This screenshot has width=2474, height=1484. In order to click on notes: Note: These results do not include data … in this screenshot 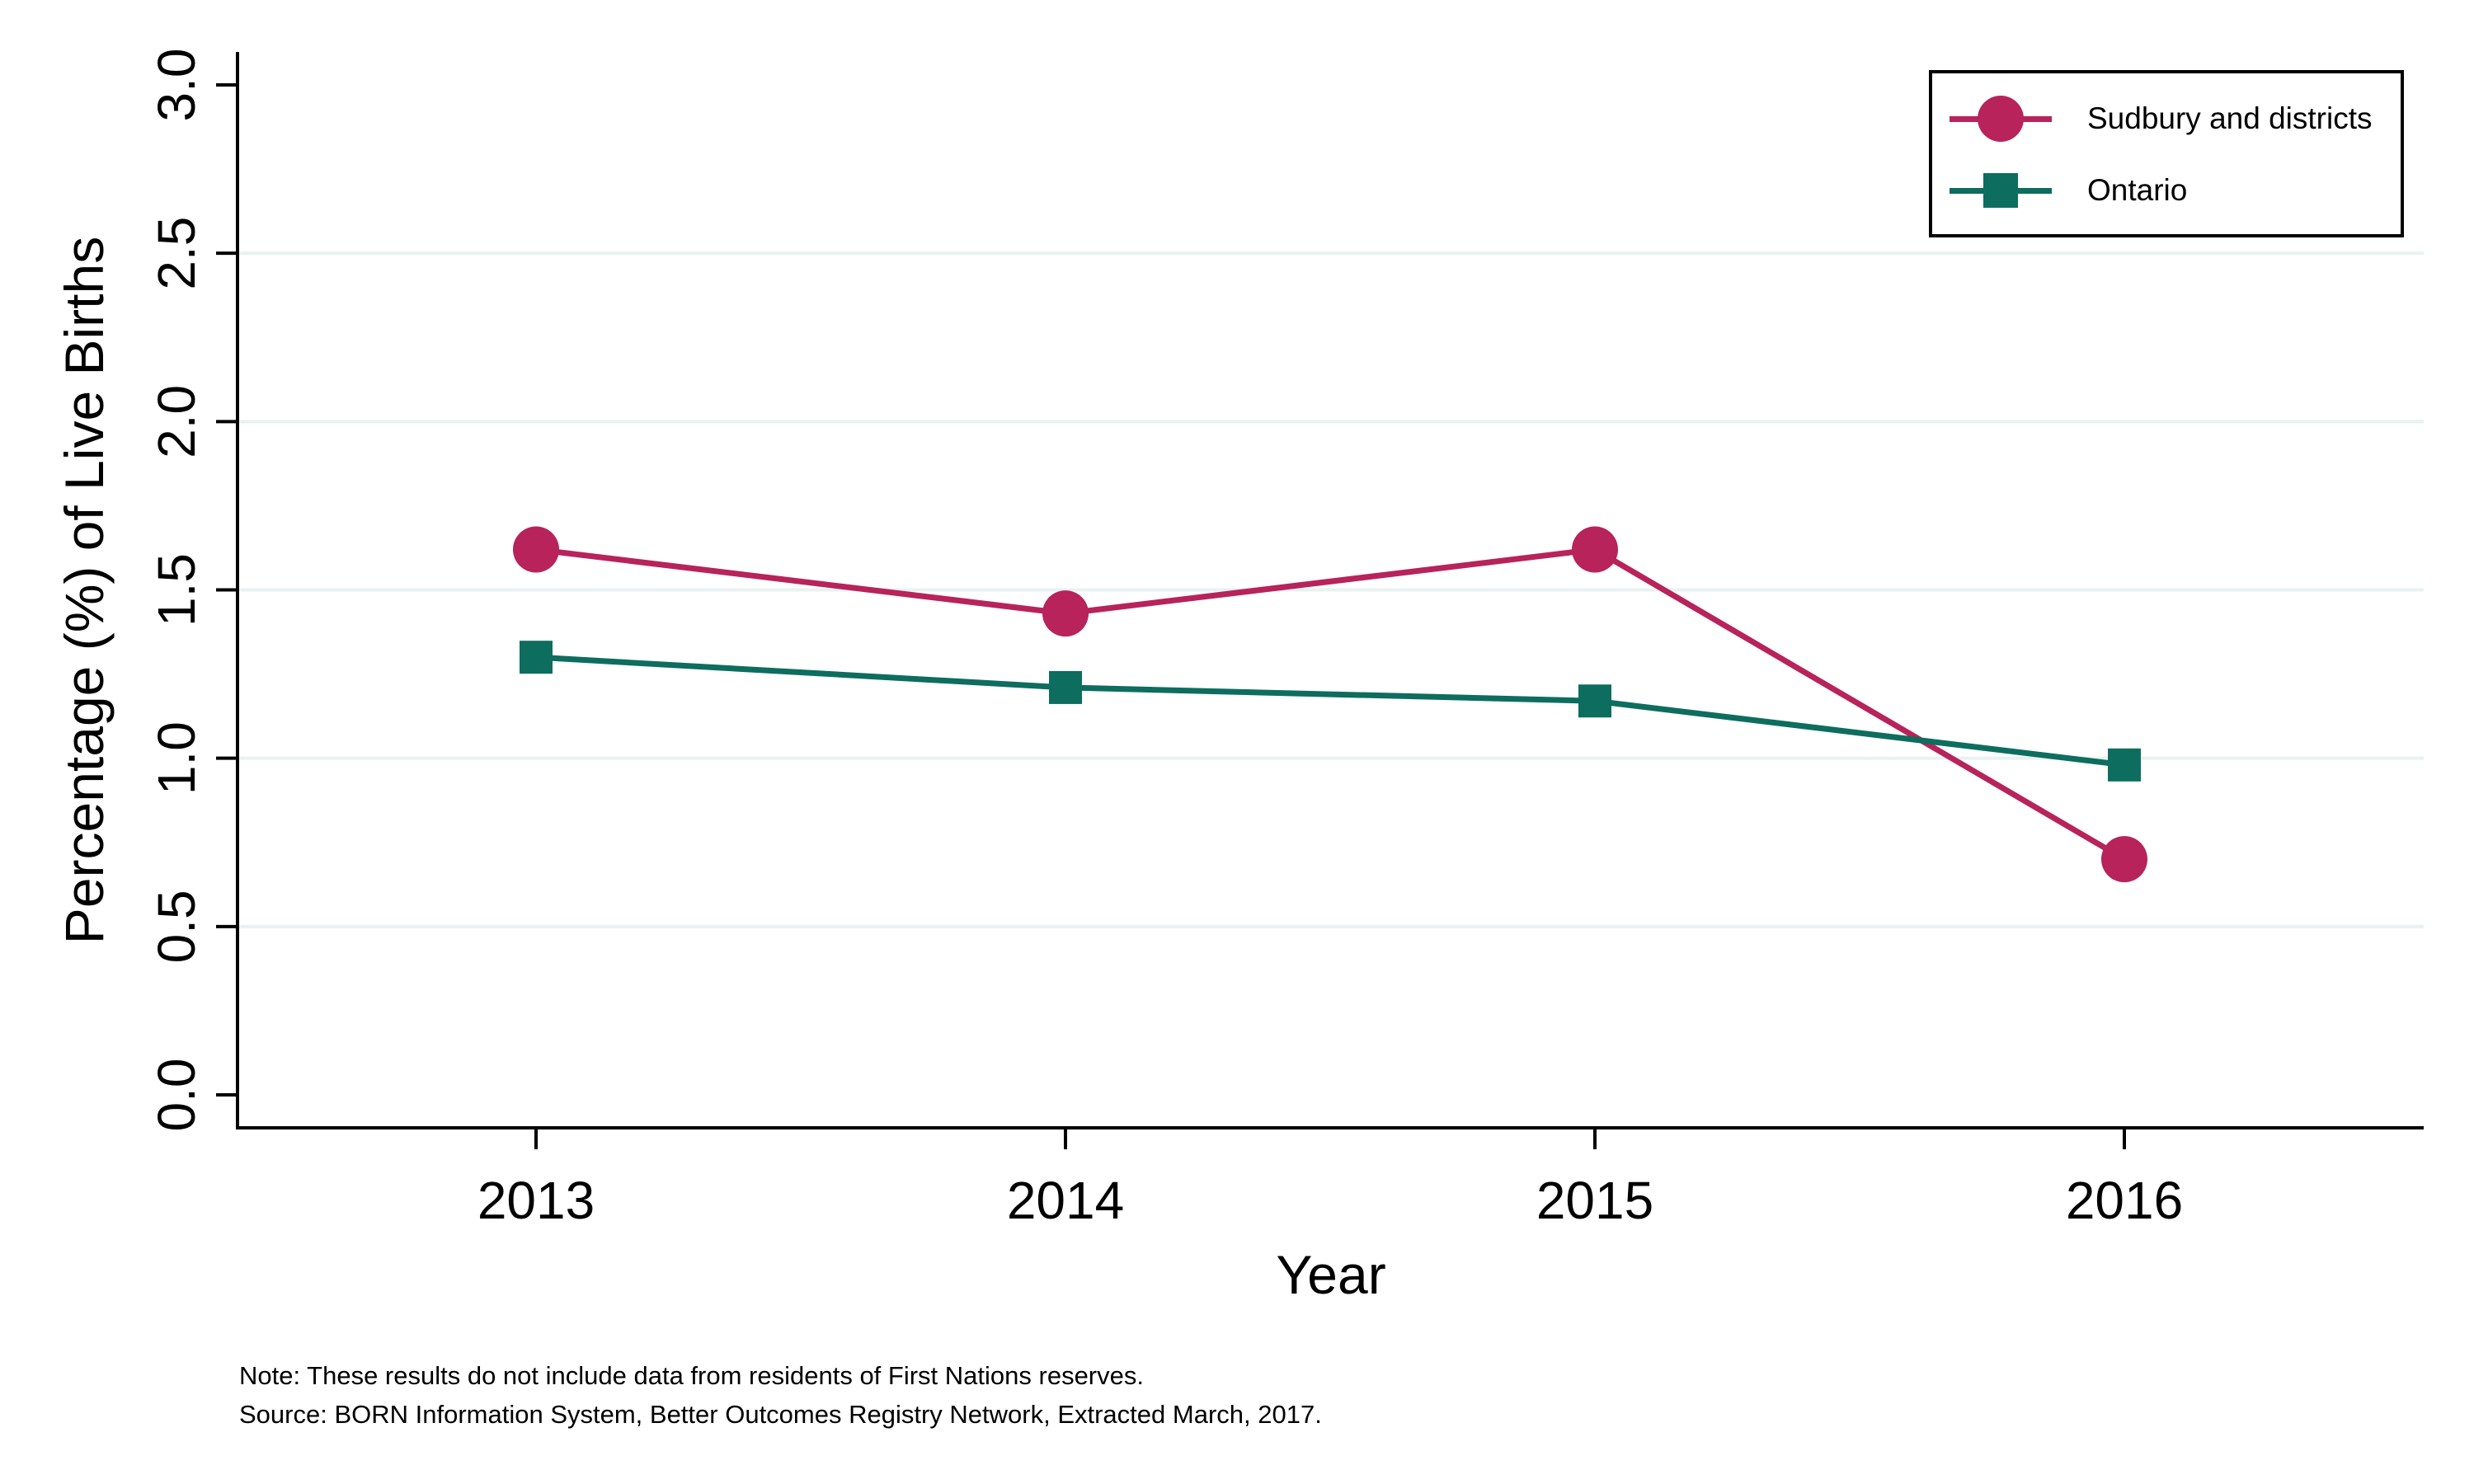, I will do `click(780, 1395)`.